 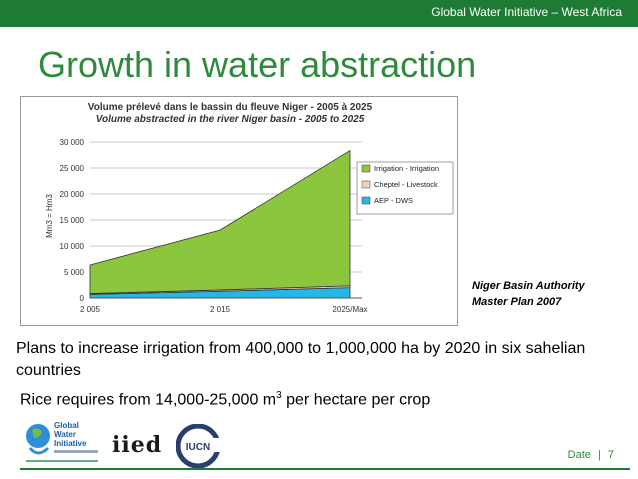 I want to click on footer: Date | 7, so click(x=591, y=455).